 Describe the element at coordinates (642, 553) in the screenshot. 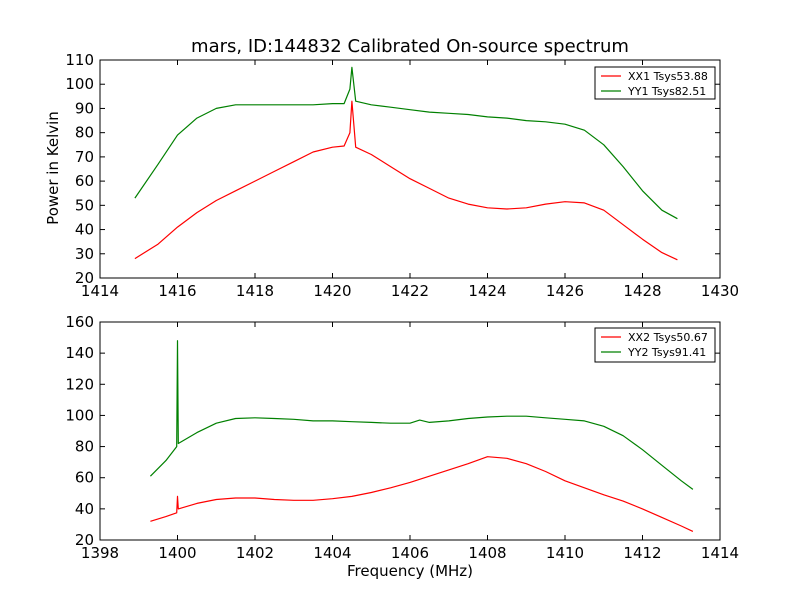

I see `bottom-chart-x-tick-label: 1412` at that location.